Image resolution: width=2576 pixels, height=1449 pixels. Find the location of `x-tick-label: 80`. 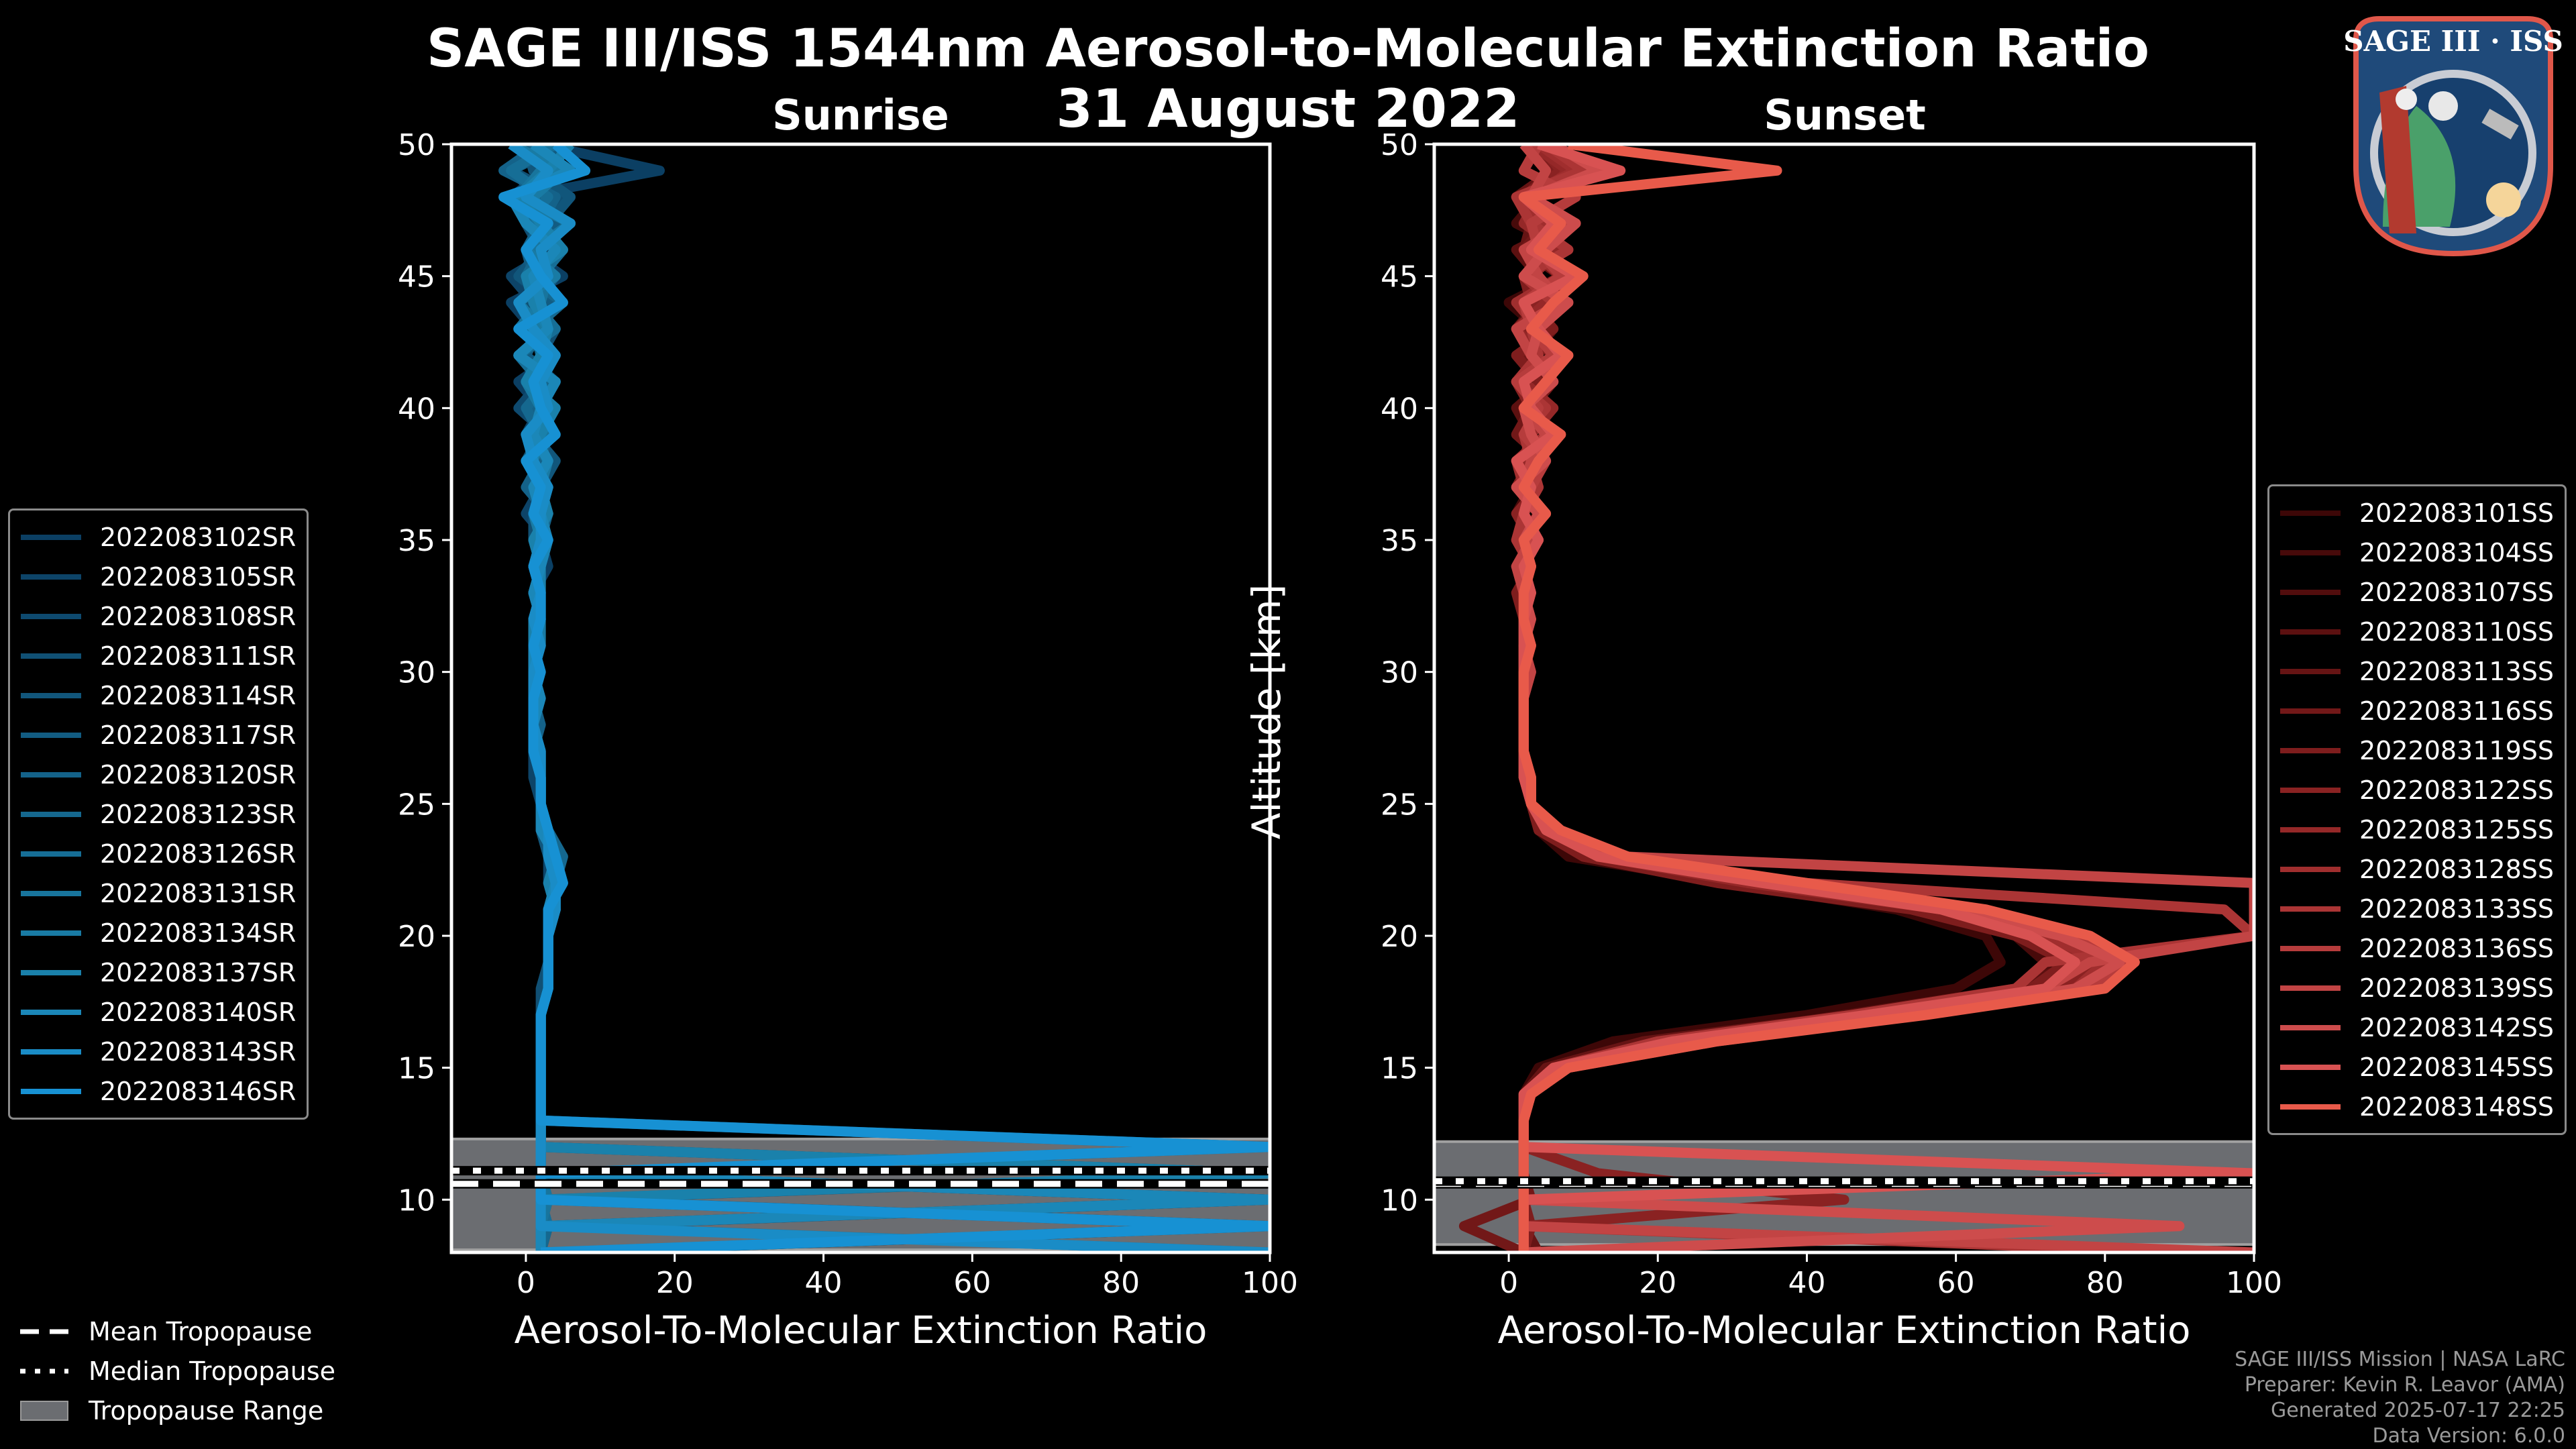

x-tick-label: 80 is located at coordinates (2105, 1283).